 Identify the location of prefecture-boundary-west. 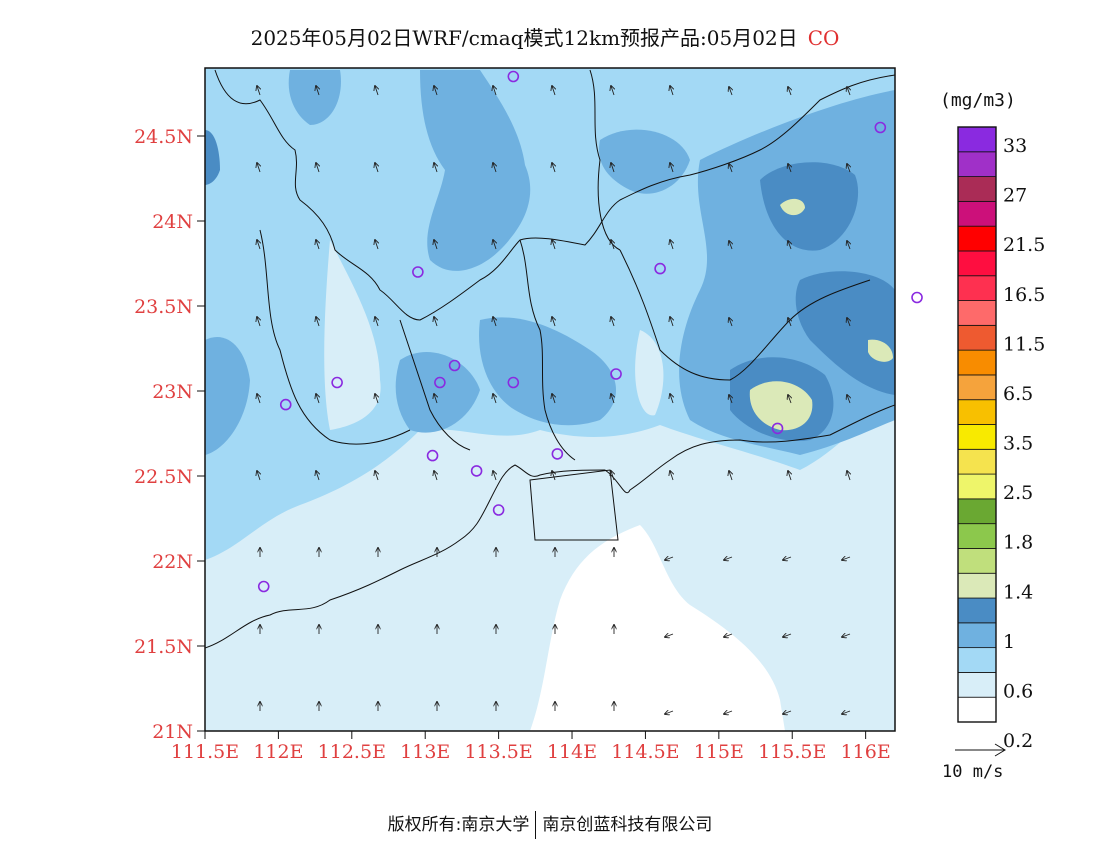
(335, 337).